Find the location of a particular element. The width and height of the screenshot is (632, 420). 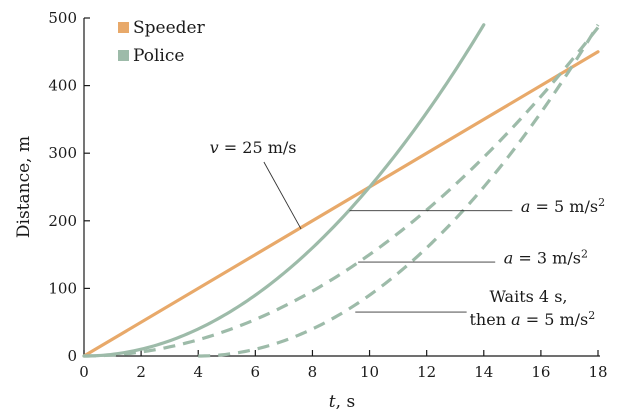

annotation-text: Waits 4 s, is located at coordinates (528, 296).